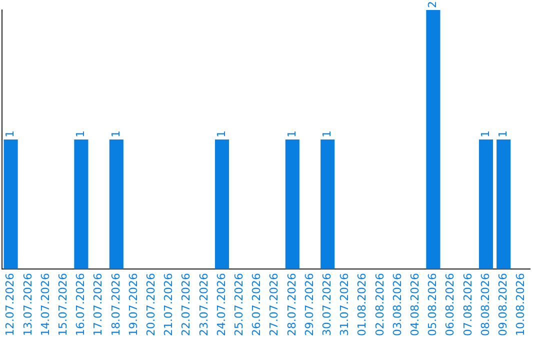 The width and height of the screenshot is (540, 340). Describe the element at coordinates (151, 304) in the screenshot. I see `x-tick-label: 20.07.2026` at that location.